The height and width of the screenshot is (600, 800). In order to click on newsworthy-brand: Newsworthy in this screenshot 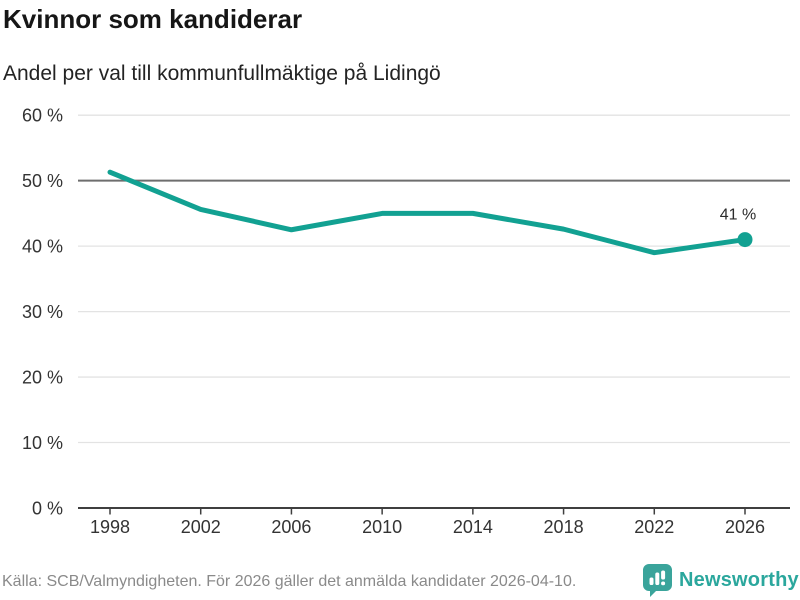, I will do `click(721, 580)`.